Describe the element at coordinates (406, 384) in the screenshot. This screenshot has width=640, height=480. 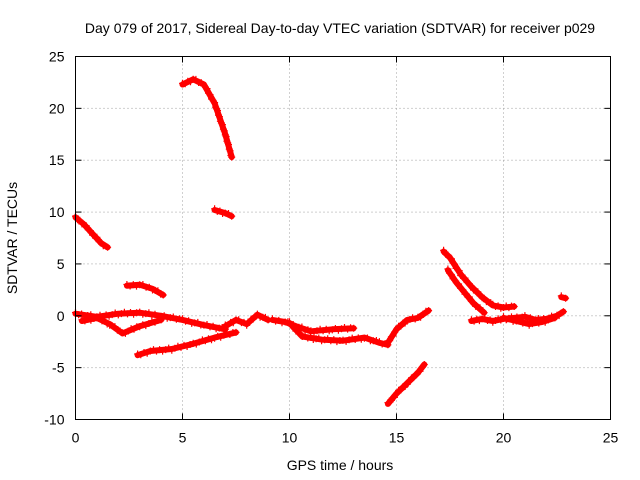
I see `series-arc-neg8` at that location.